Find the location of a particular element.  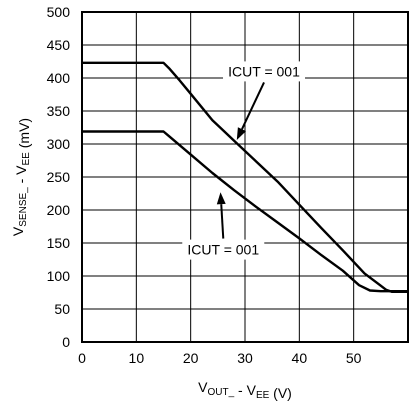

label-subscript: SENSE_ is located at coordinates (23, 207).